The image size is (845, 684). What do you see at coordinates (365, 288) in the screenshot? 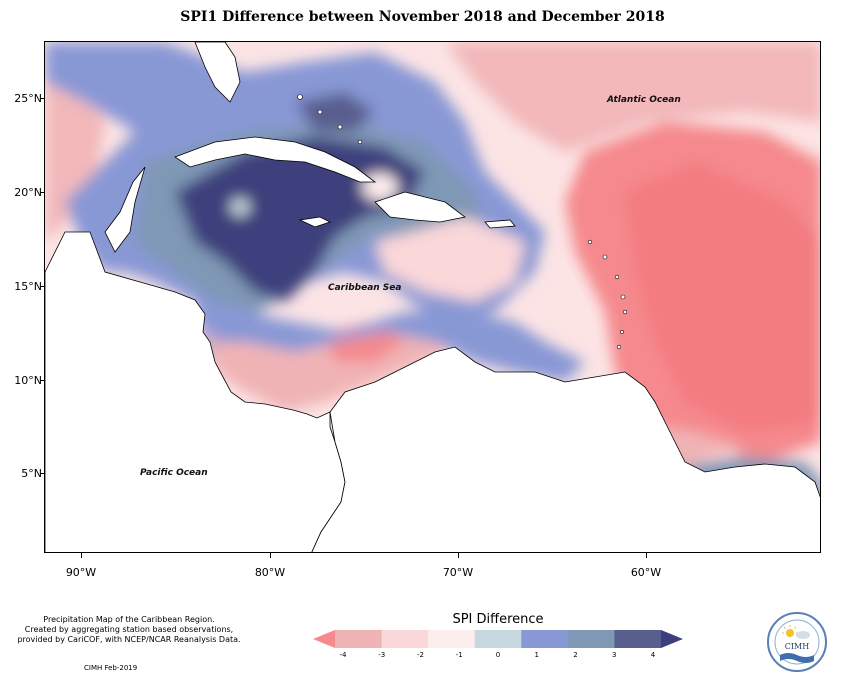
I see `caribbean-sea-label: Caribbean Sea` at bounding box center [365, 288].